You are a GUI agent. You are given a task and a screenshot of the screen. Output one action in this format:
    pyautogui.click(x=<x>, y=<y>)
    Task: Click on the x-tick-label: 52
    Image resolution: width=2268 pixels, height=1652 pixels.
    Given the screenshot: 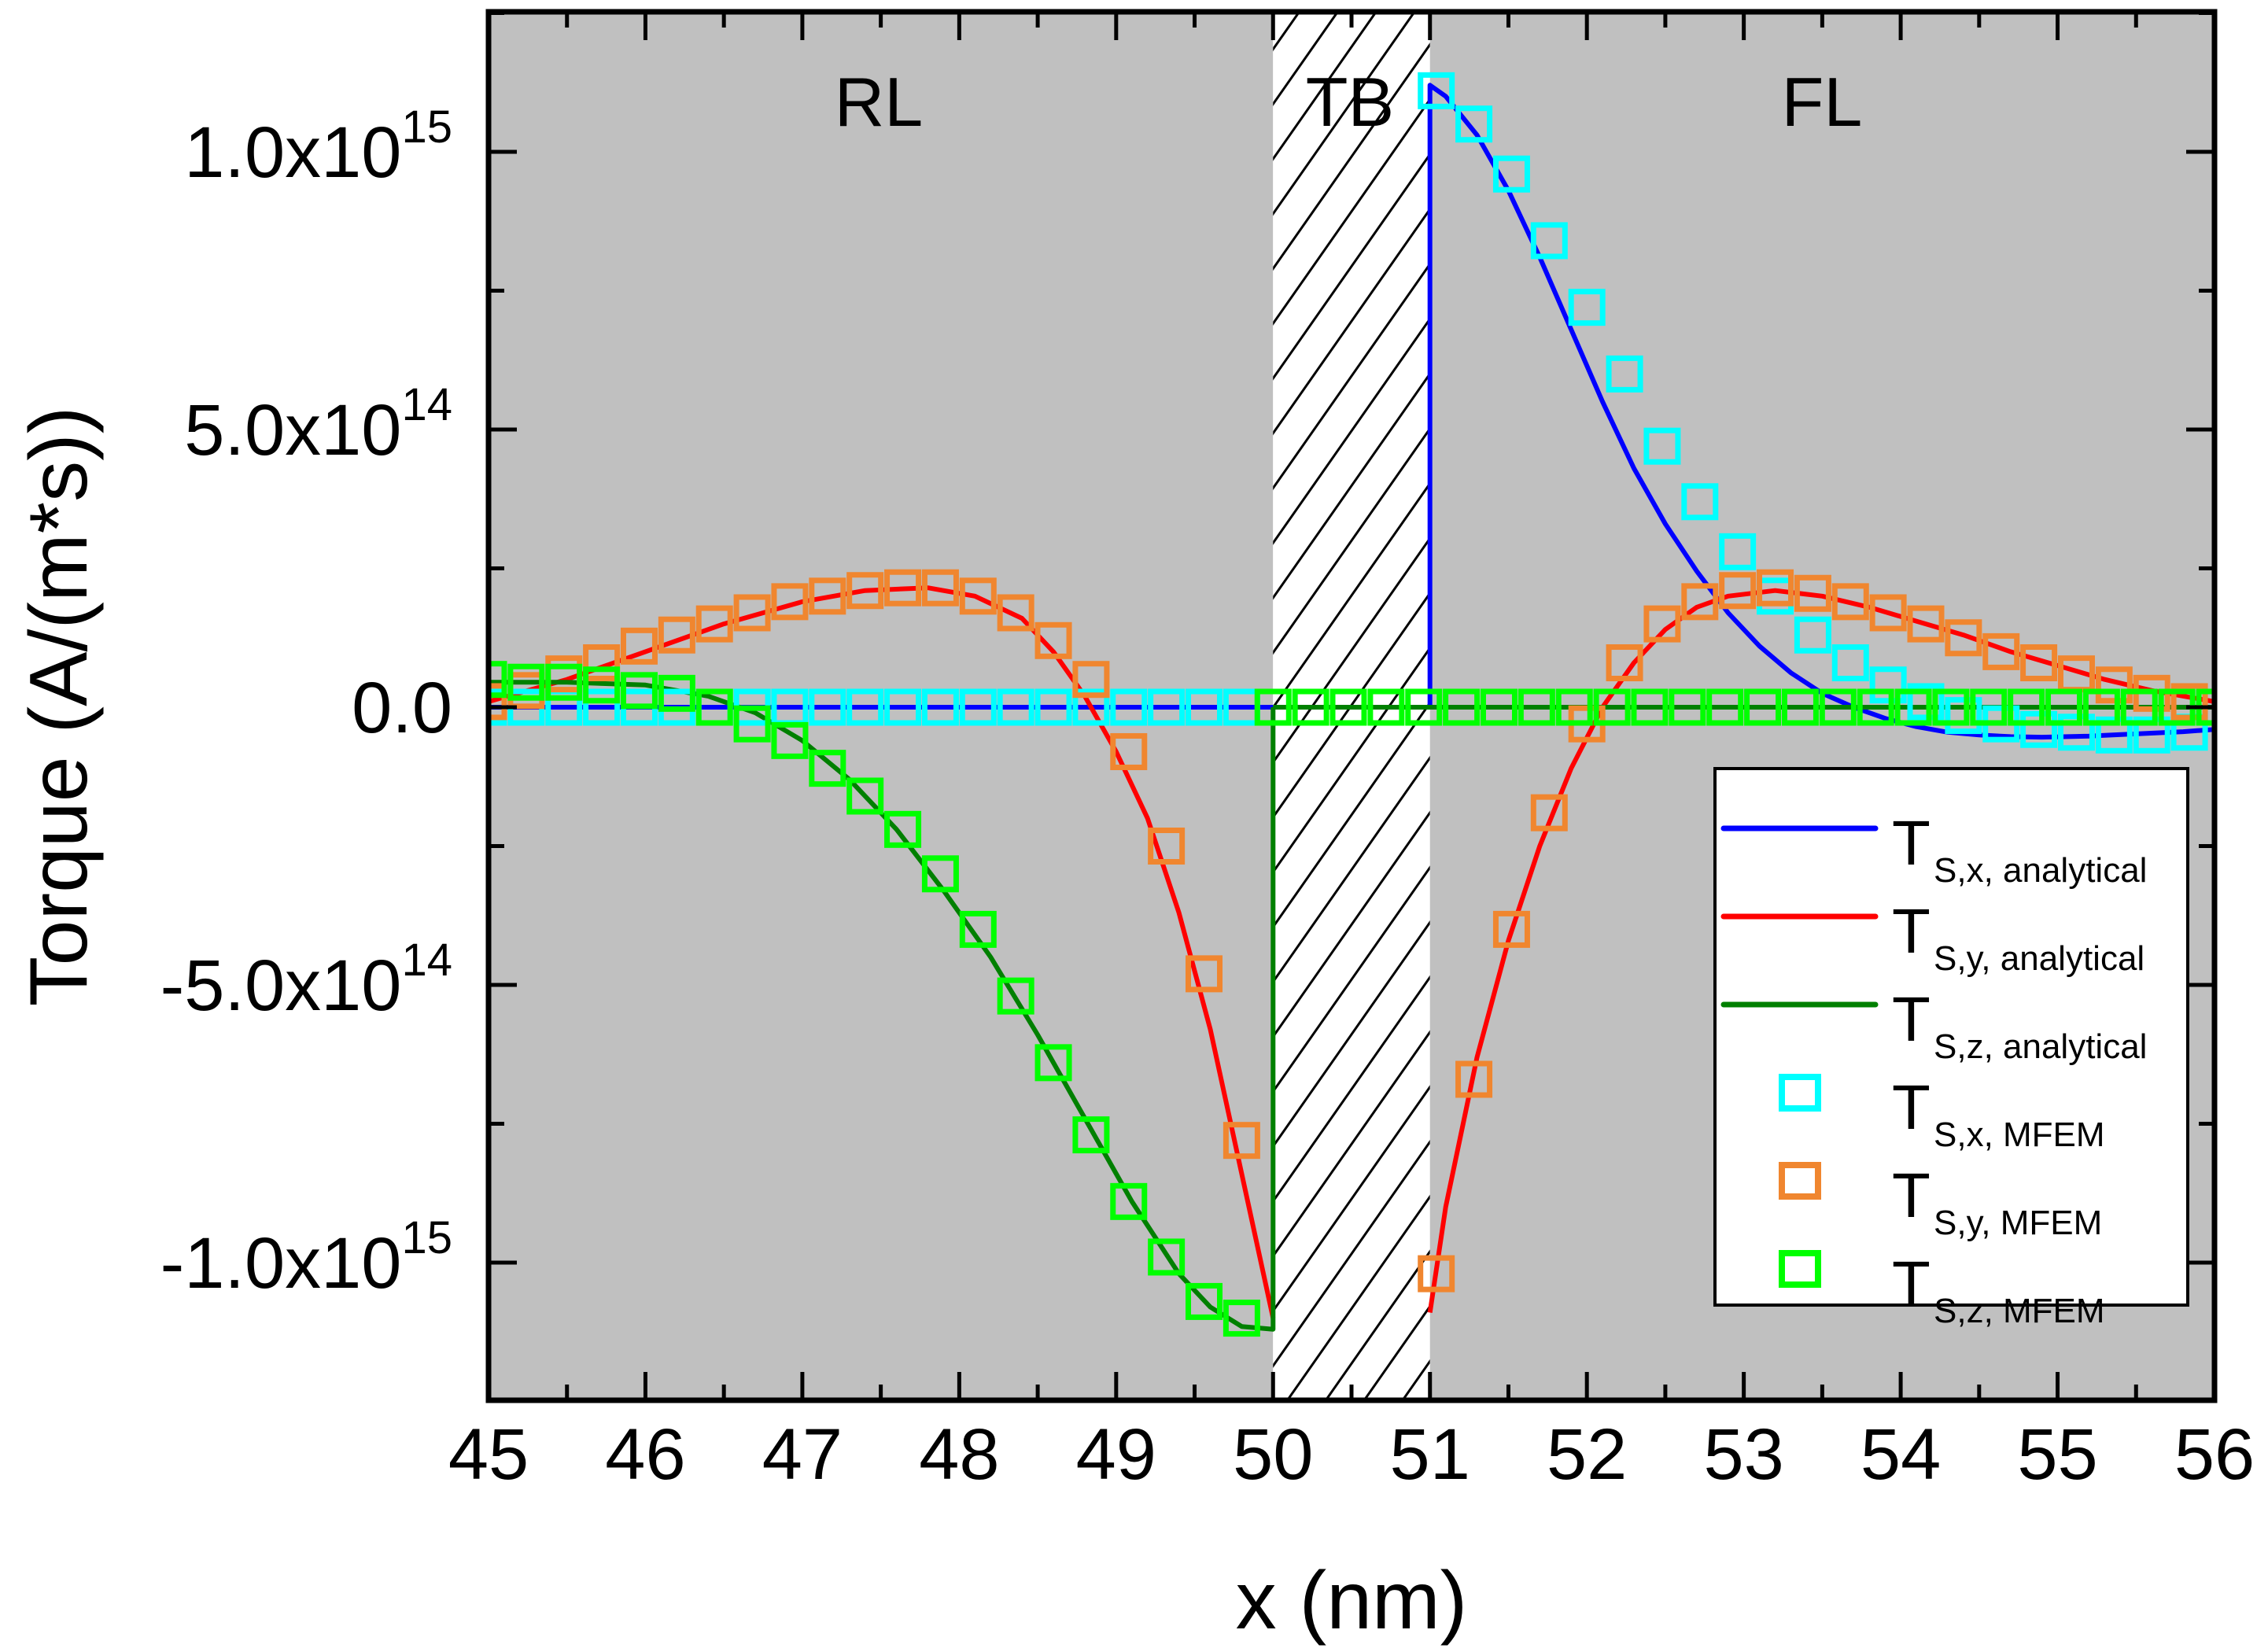 What is the action you would take?
    pyautogui.click(x=1587, y=1454)
    